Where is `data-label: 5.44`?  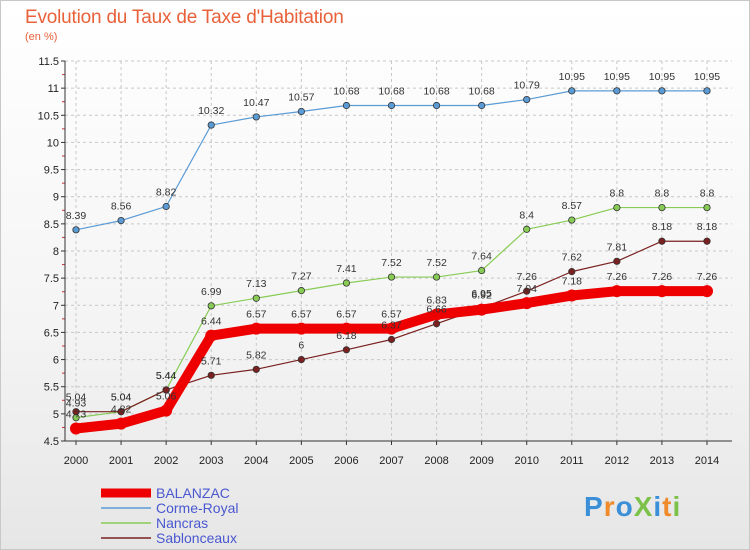
data-label: 5.44 is located at coordinates (166, 376).